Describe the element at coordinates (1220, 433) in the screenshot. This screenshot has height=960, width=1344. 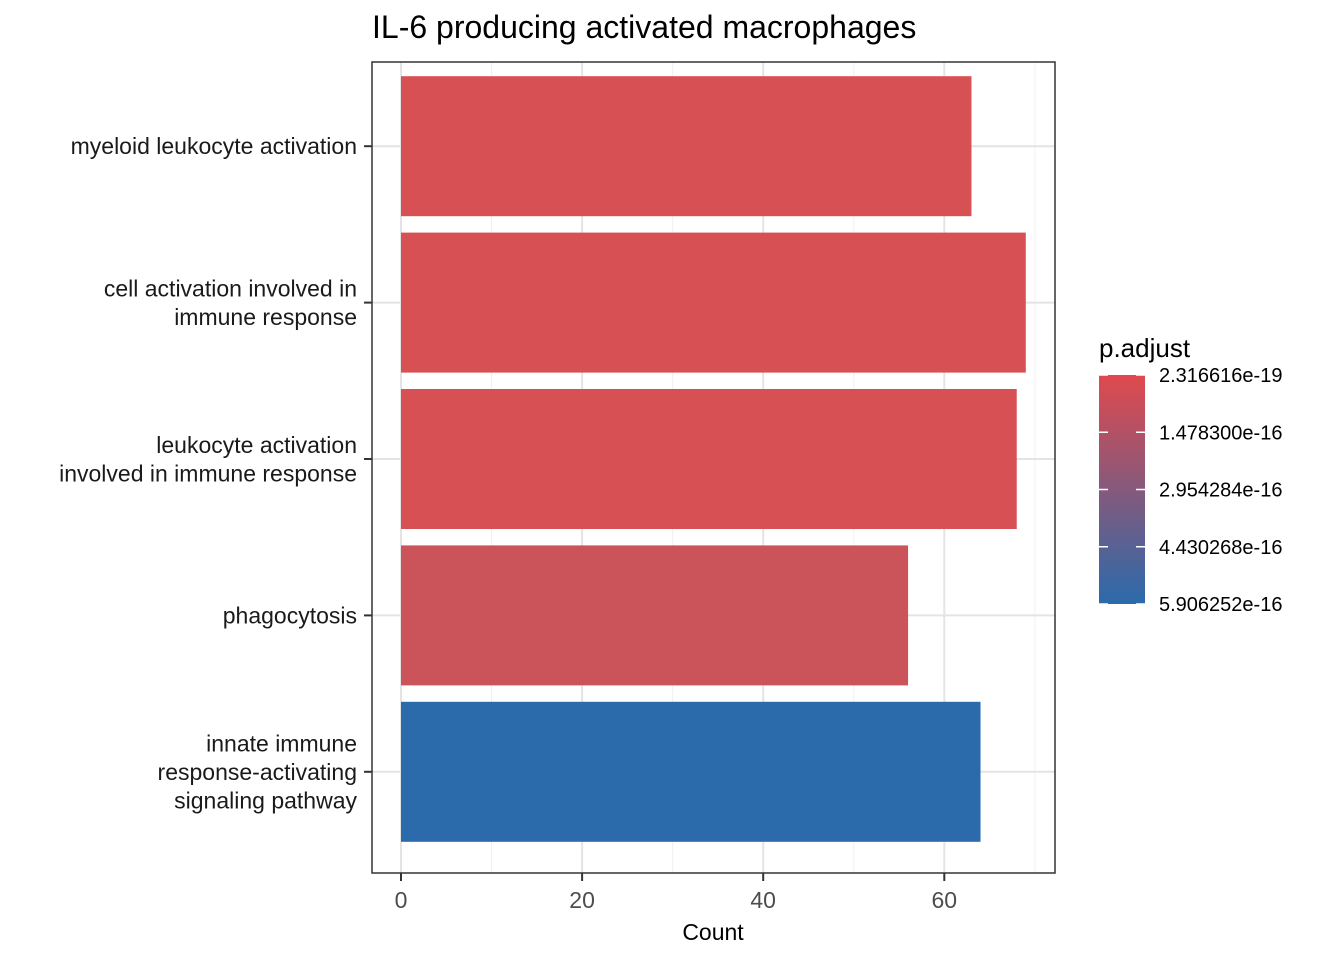
I see `legend-label: 1.478300e-16` at that location.